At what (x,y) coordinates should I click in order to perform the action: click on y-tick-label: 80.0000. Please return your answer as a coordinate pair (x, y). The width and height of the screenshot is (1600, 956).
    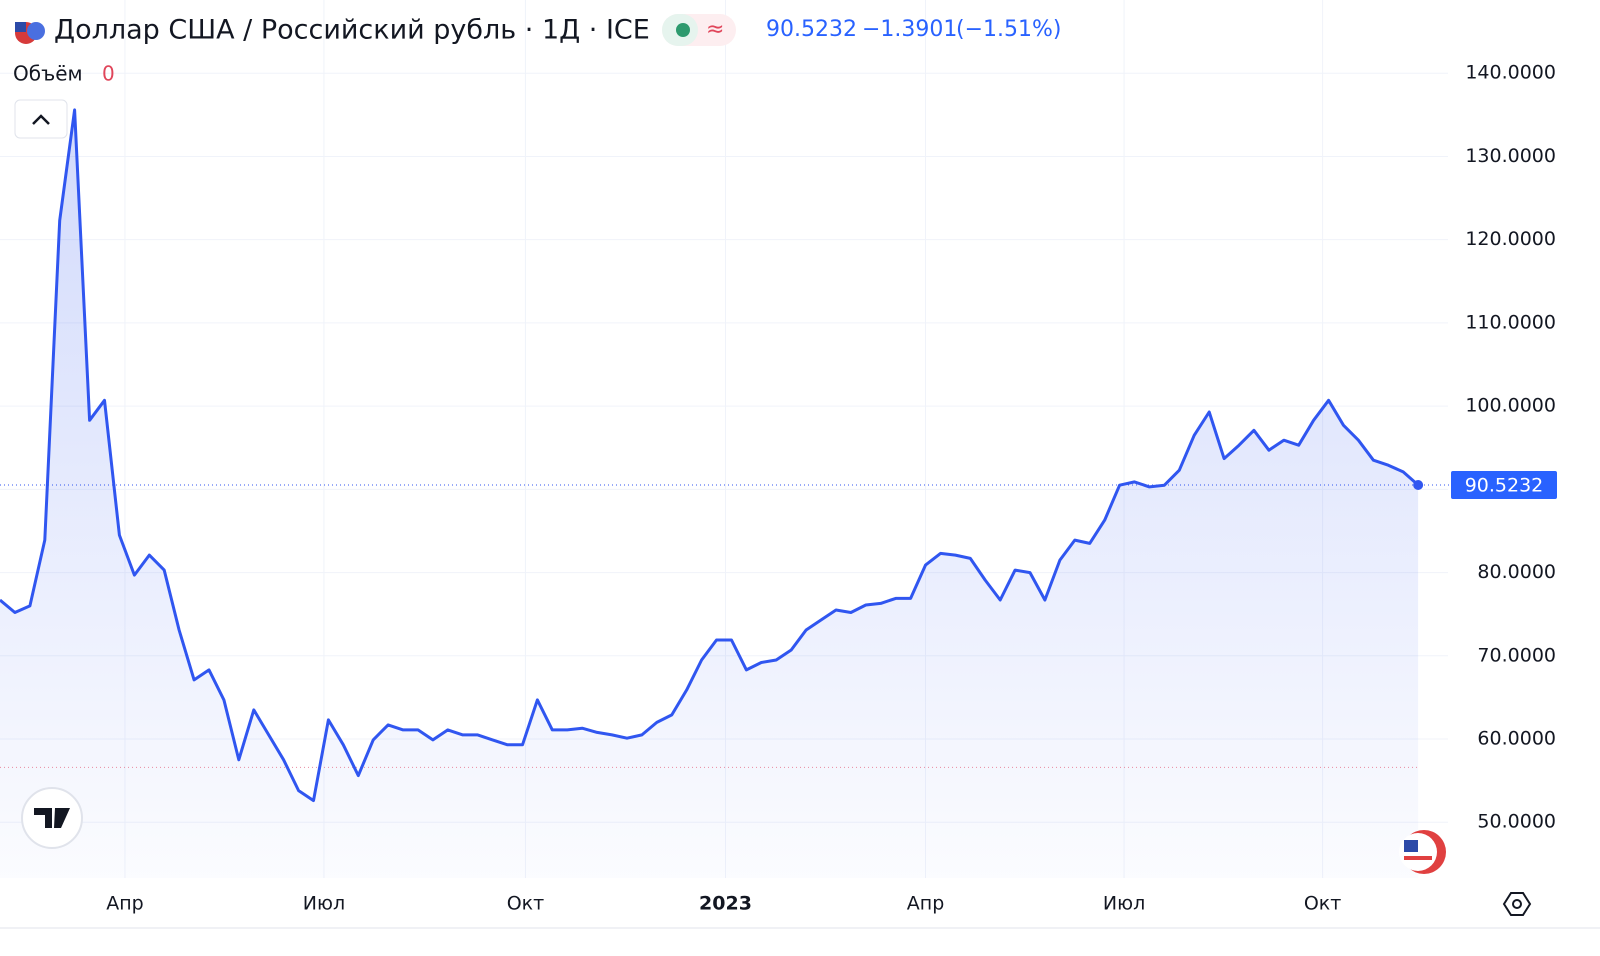
    Looking at the image, I should click on (1516, 572).